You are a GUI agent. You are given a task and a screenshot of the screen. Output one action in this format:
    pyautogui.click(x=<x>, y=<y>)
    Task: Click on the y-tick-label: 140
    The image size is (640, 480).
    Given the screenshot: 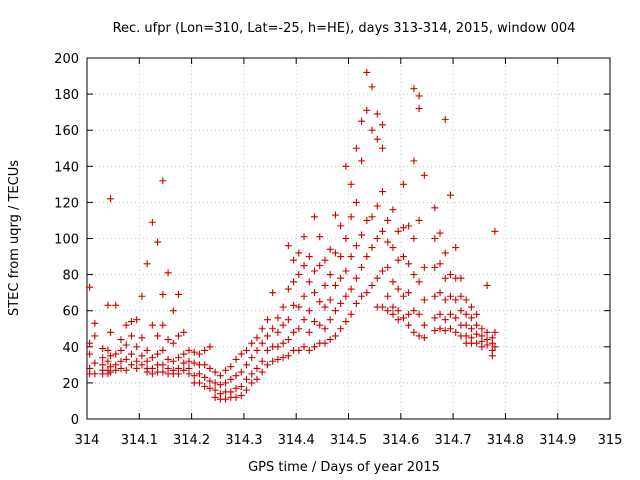 What is the action you would take?
    pyautogui.click(x=66, y=167)
    